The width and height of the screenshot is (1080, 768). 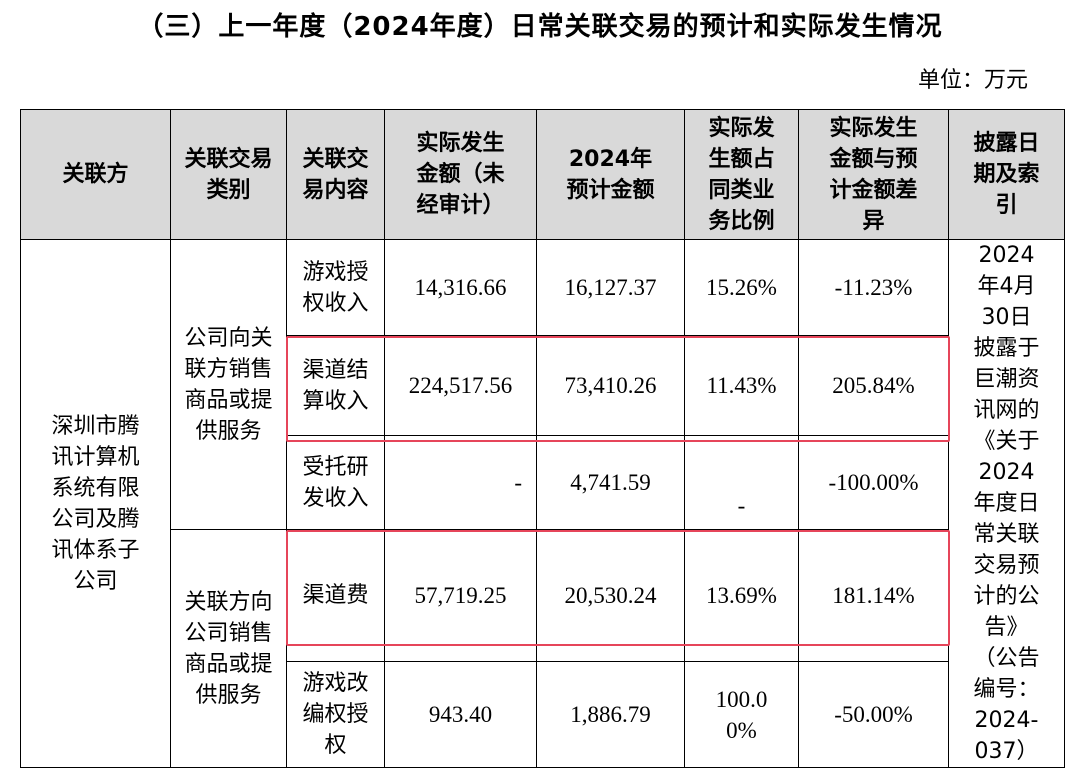 What do you see at coordinates (610, 482) in the screenshot?
I see `estimate-cell: 4,741.59` at bounding box center [610, 482].